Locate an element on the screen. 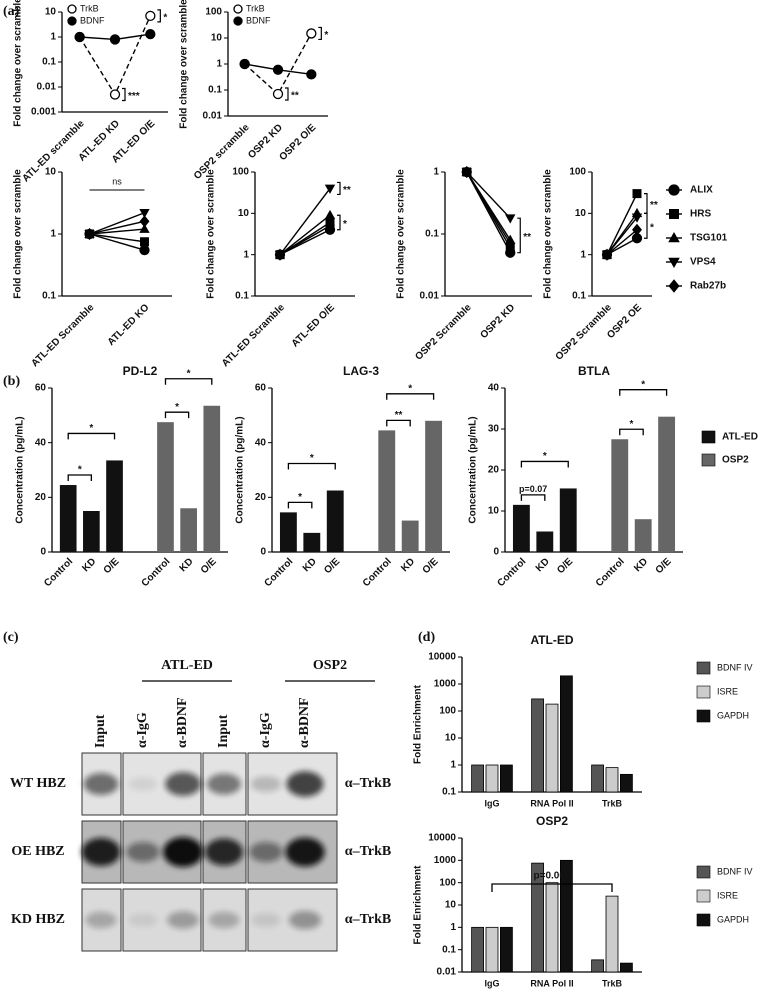 This screenshot has width=762, height=991. x-tick-label: OSP2 KD is located at coordinates (497, 321).